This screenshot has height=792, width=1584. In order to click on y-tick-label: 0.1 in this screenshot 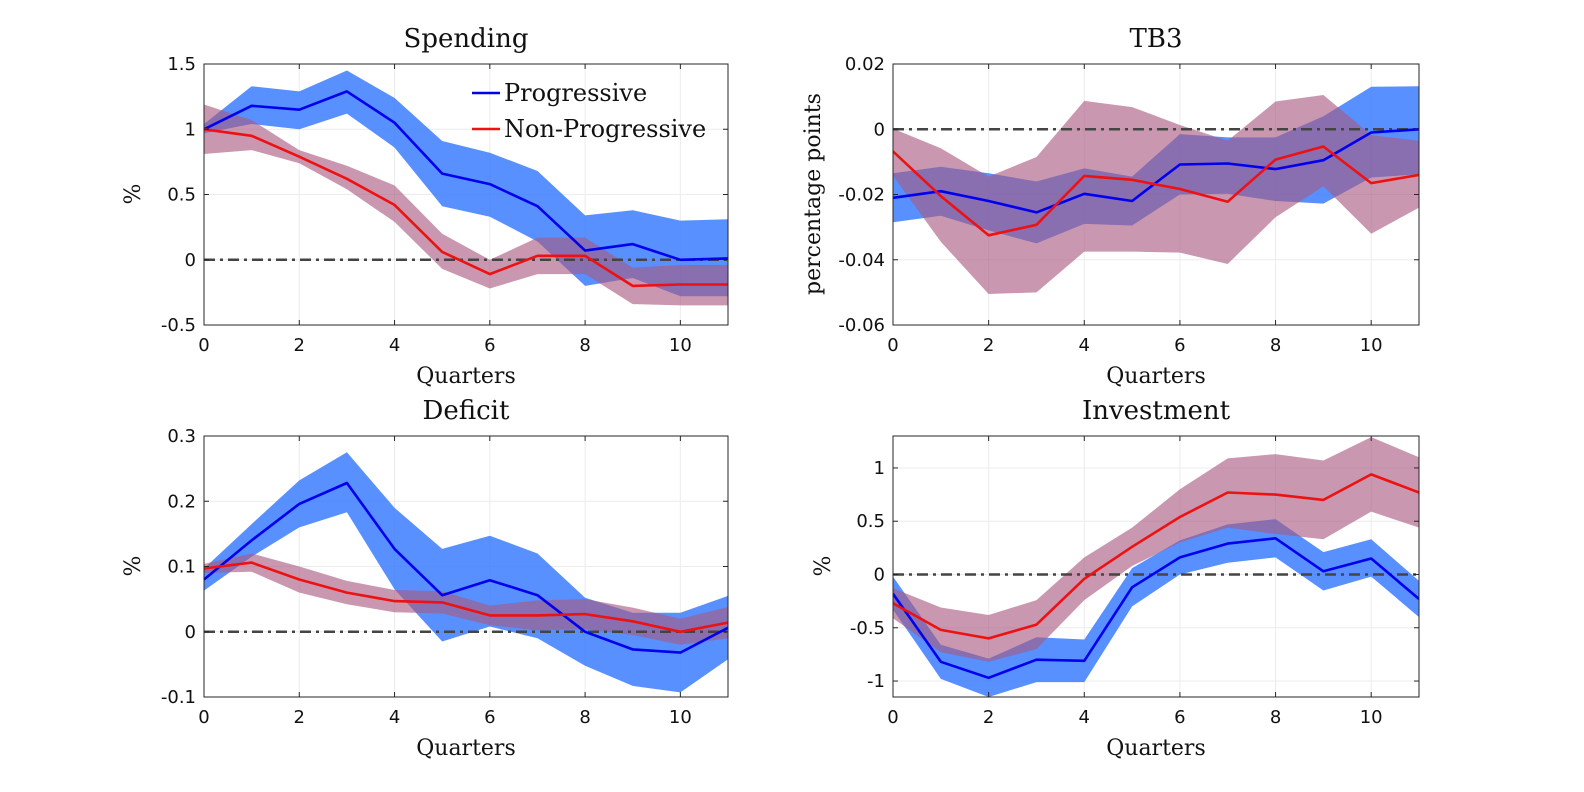, I will do `click(181, 567)`.